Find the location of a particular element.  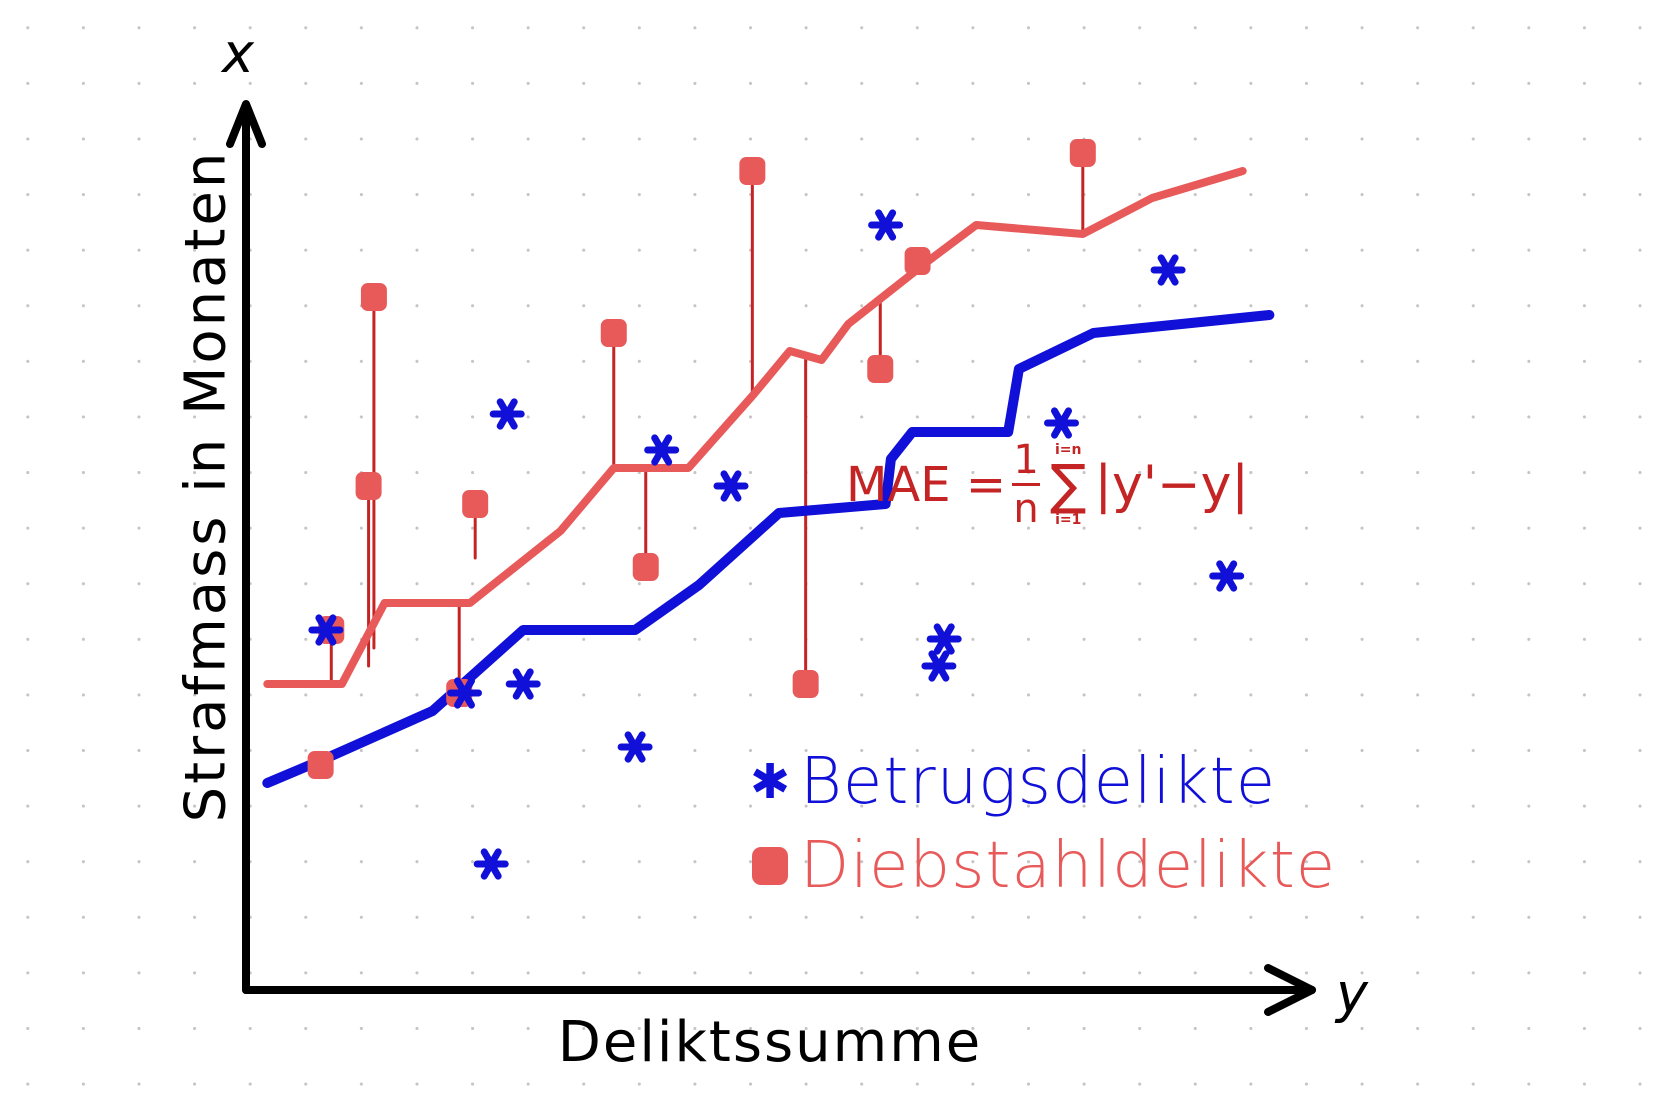

mae-formula-rhs: |y'−y| is located at coordinates (1171, 484).